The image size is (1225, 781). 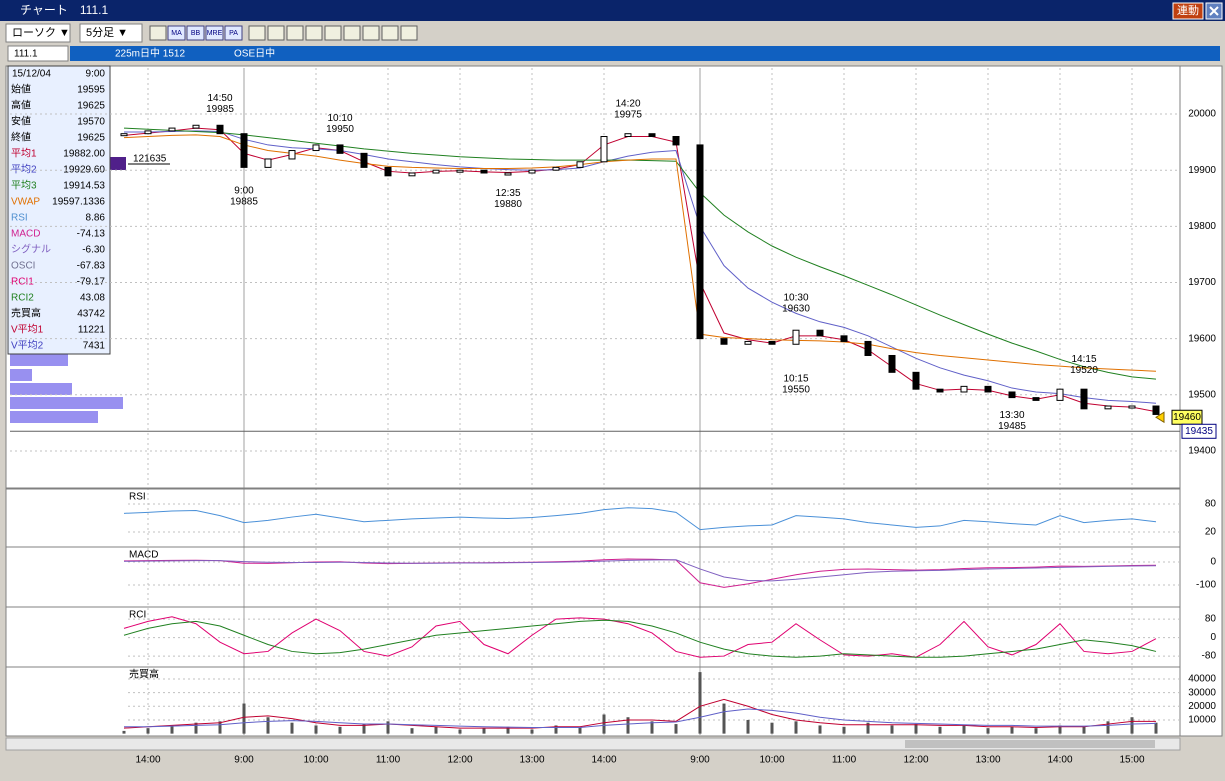 I want to click on panel-label: RSI, so click(x=137, y=497).